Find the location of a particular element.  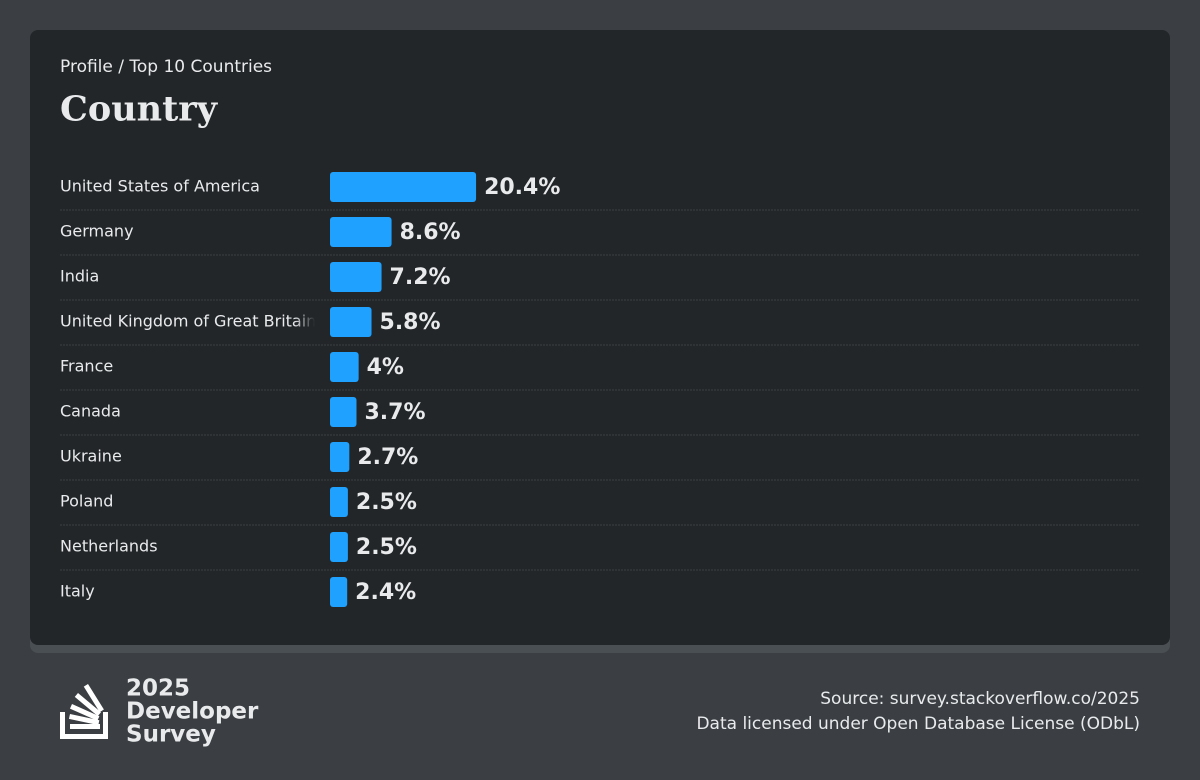

category-label: India is located at coordinates (79, 276).